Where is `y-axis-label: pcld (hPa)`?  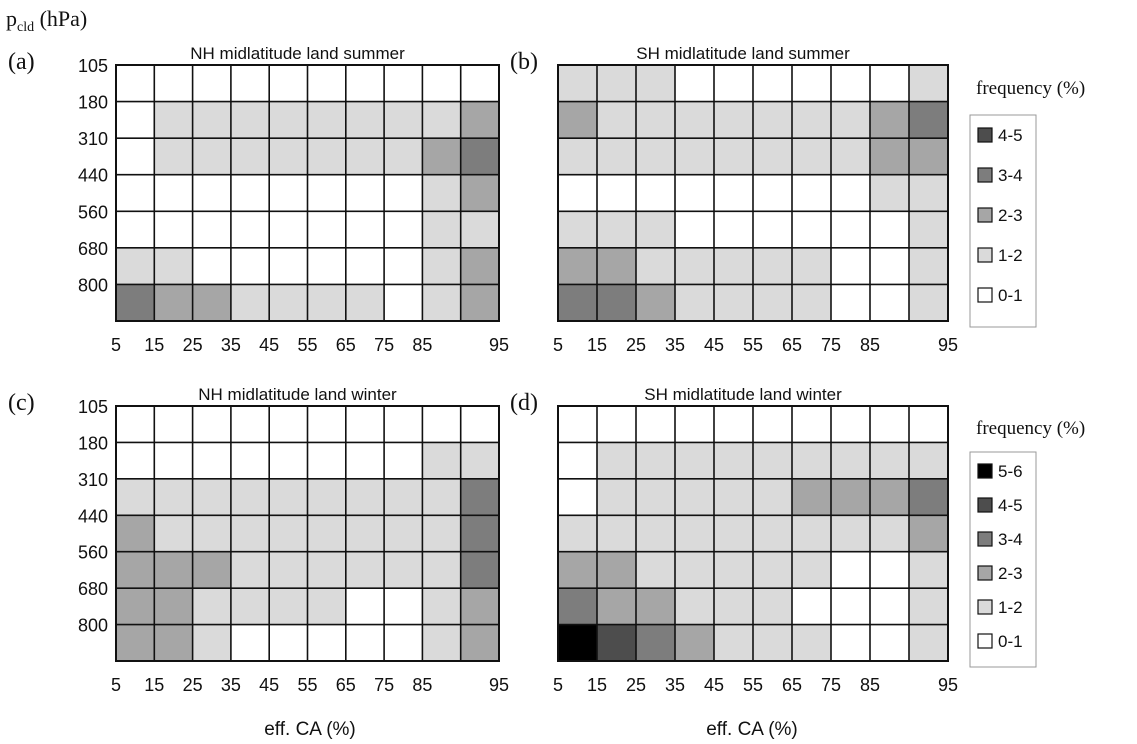
y-axis-label: pcld (hPa) is located at coordinates (46, 20).